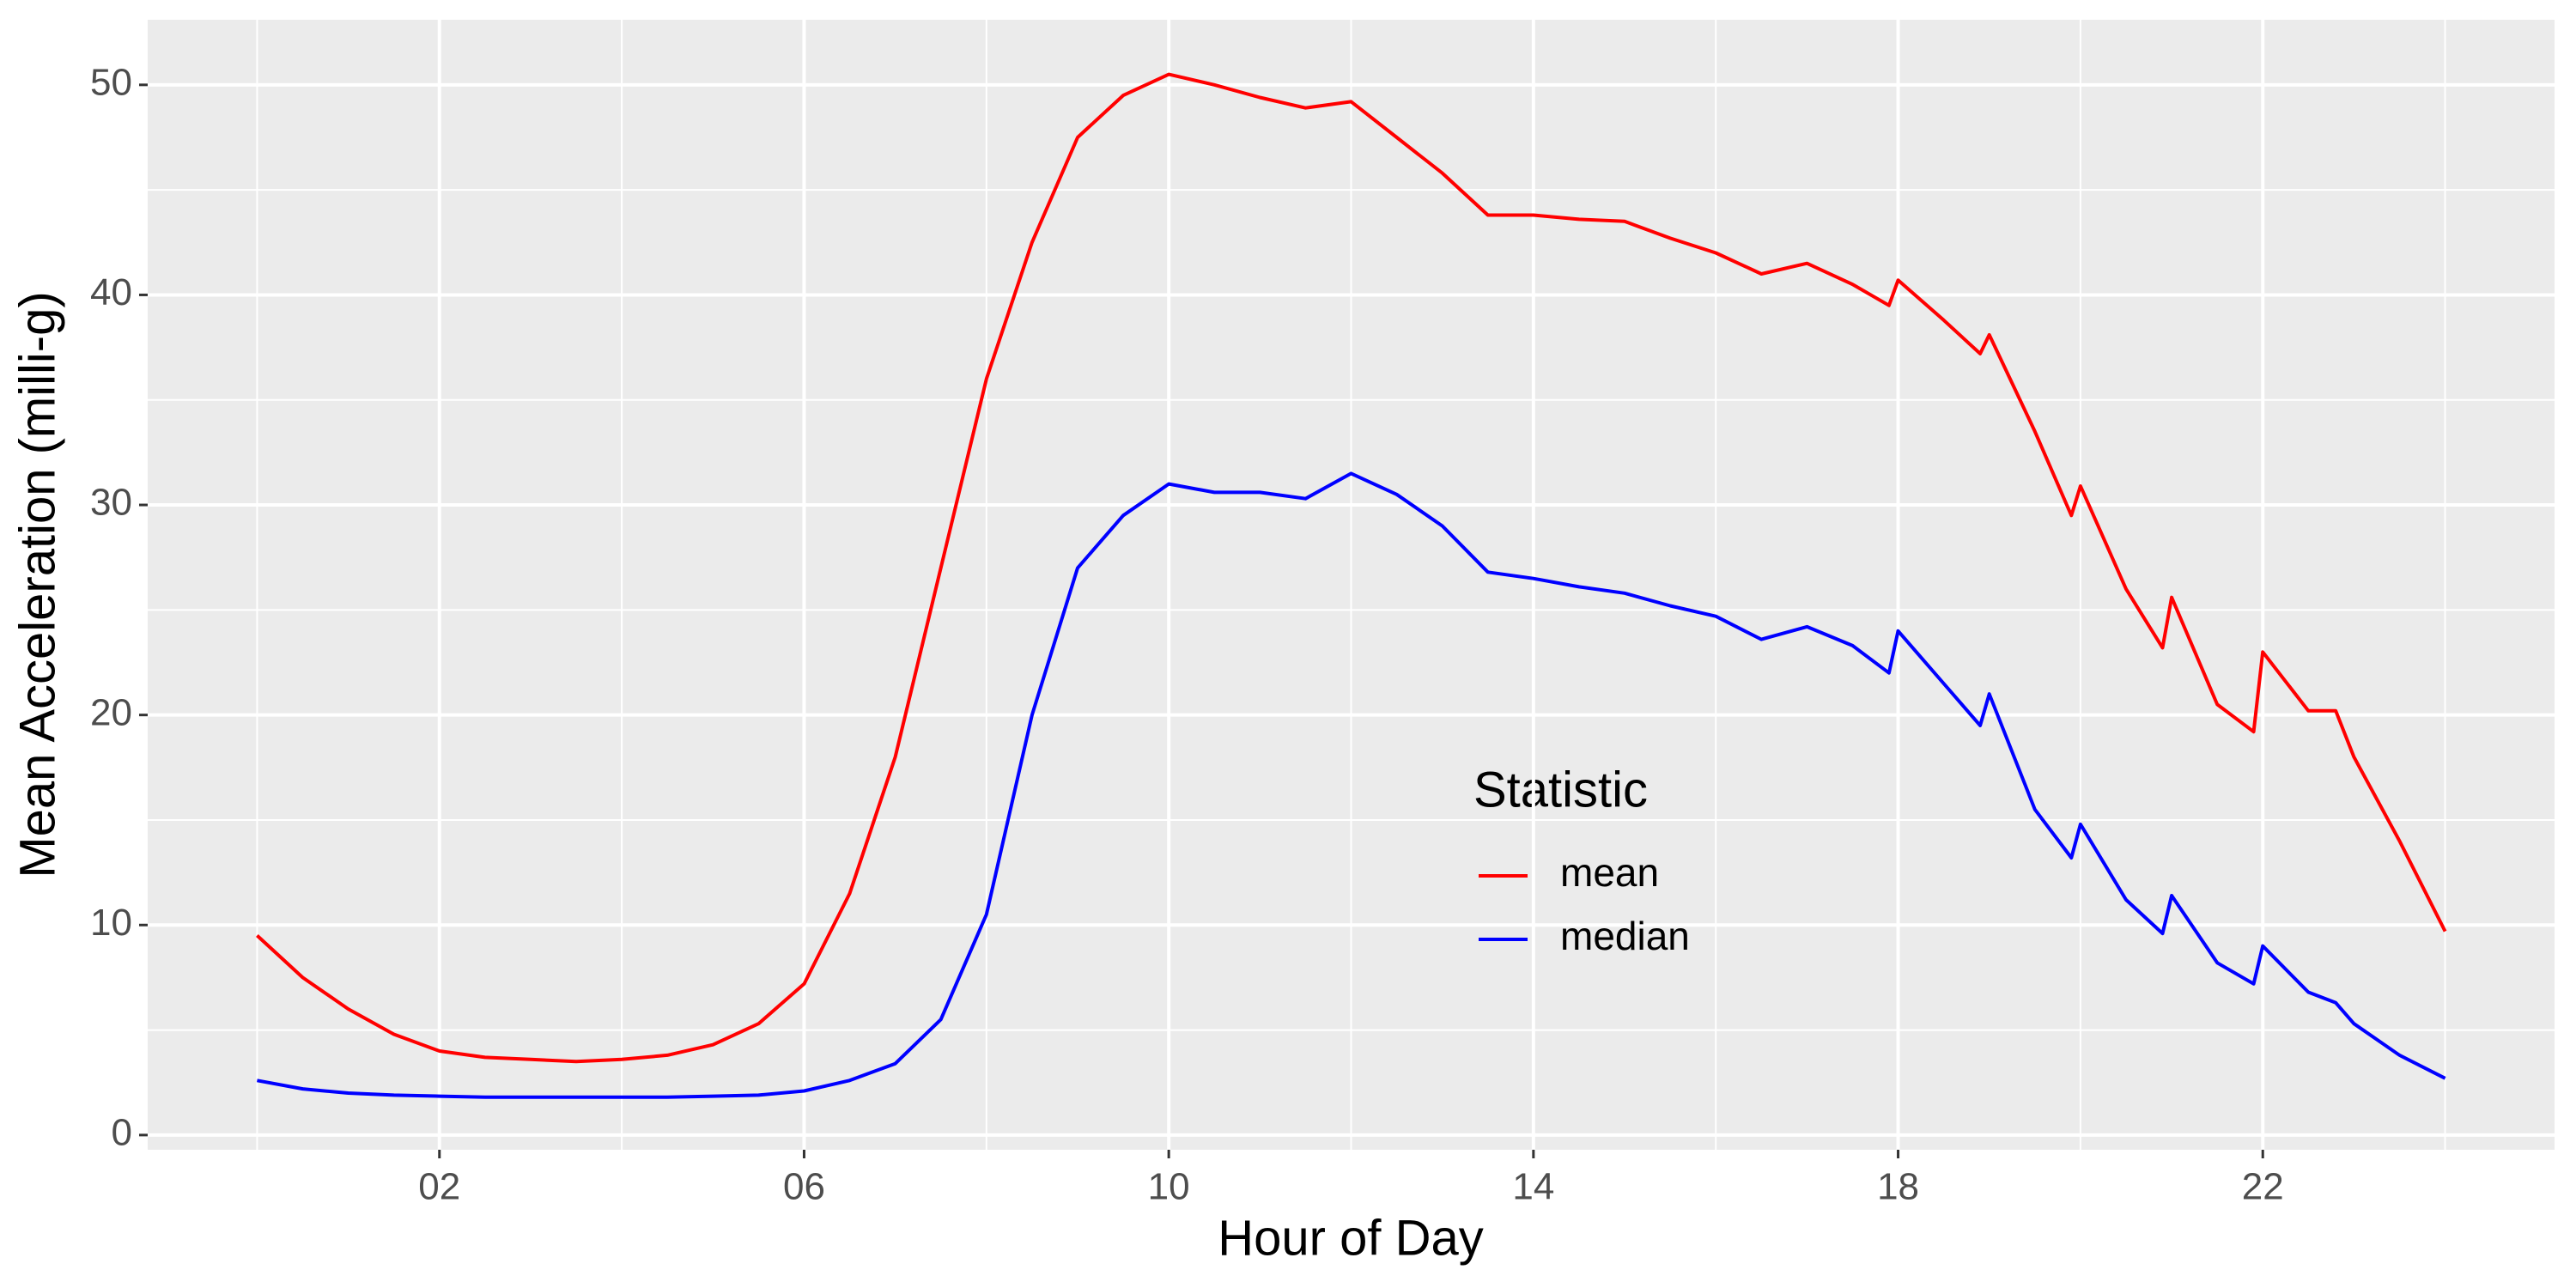 The image size is (2576, 1288). I want to click on y-tick-label: 30, so click(111, 503).